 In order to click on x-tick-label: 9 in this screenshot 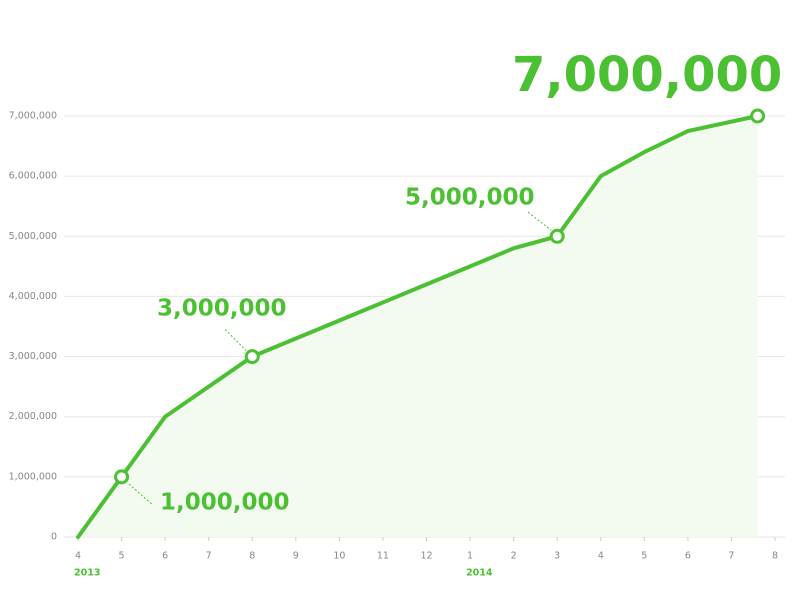, I will do `click(296, 556)`.